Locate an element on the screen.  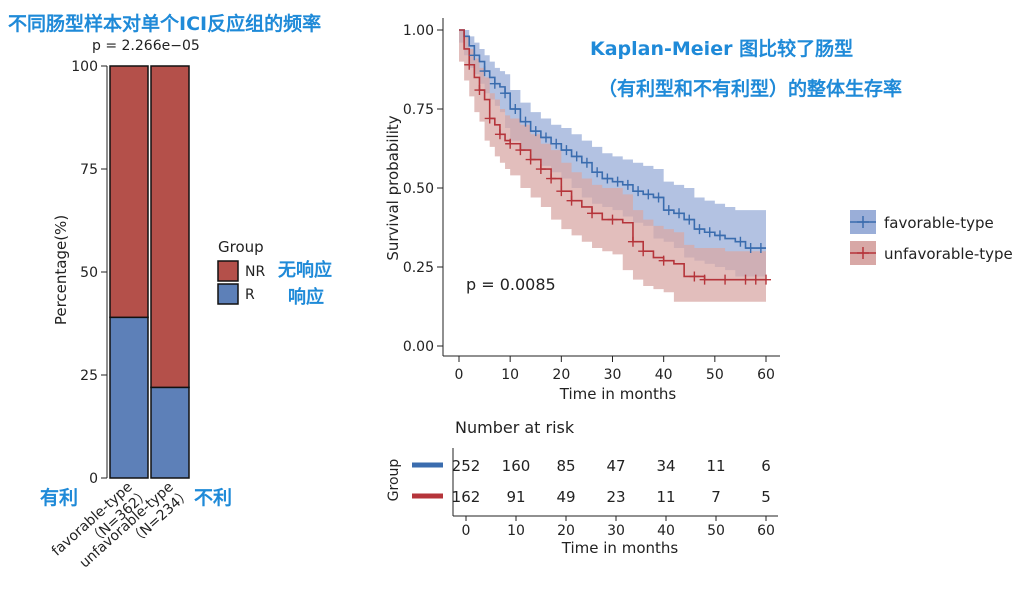
risk-table-cells: 252 160 85 47 34 11 6 162 91 49 23 11 7 5 is located at coordinates (611, 481).